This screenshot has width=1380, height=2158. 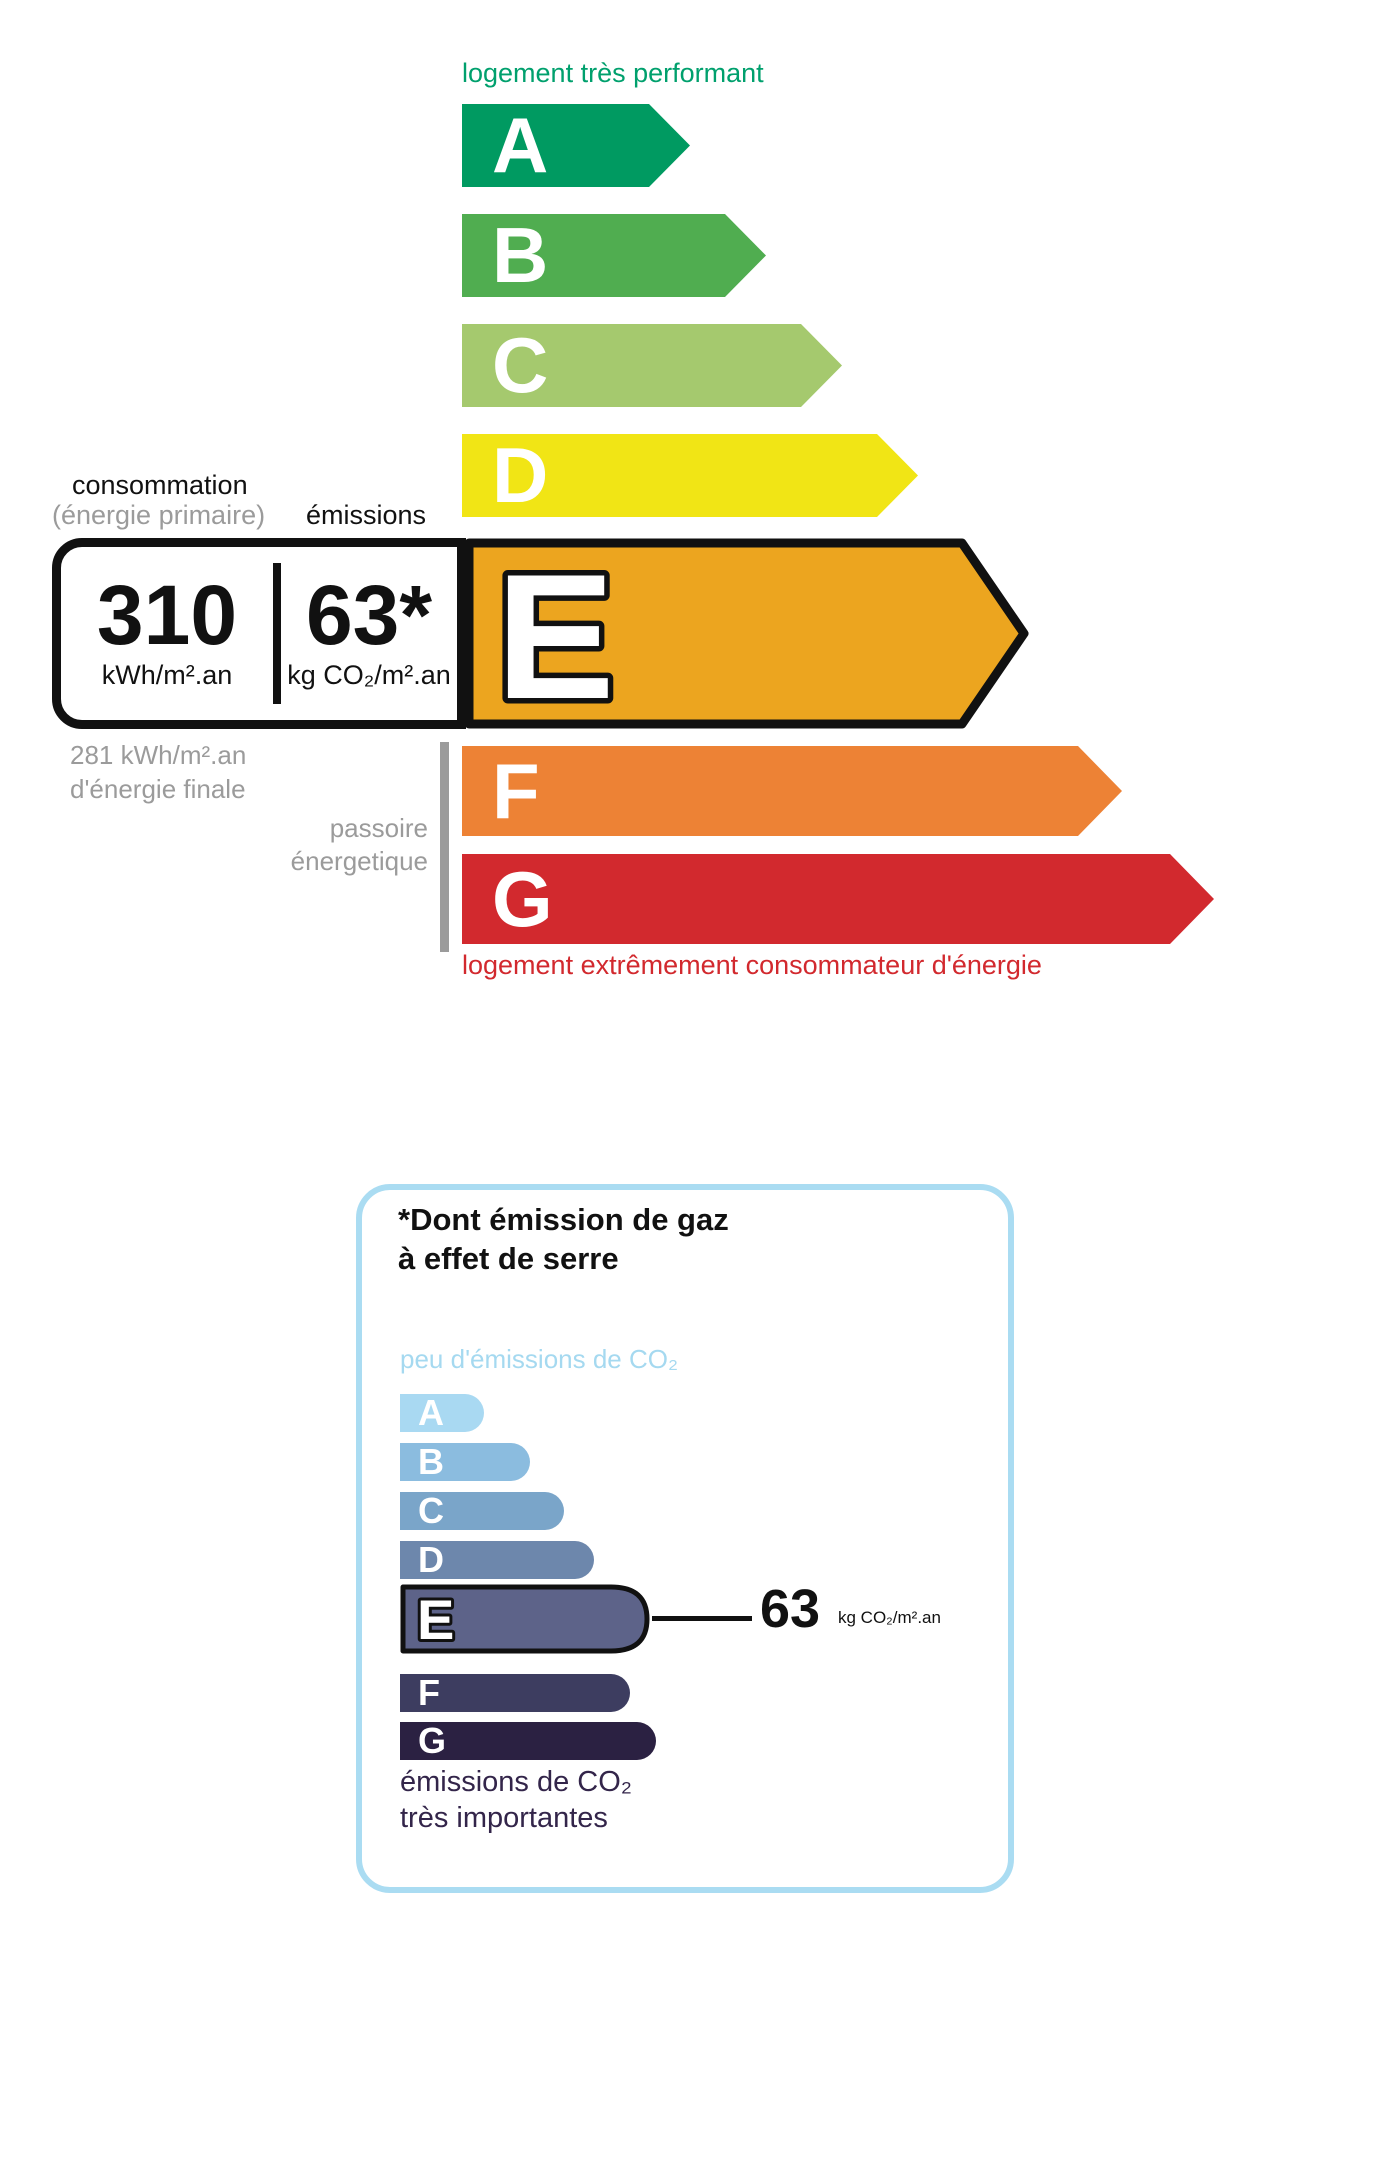 I want to click on energy-class-letter-f: F, so click(x=516, y=791).